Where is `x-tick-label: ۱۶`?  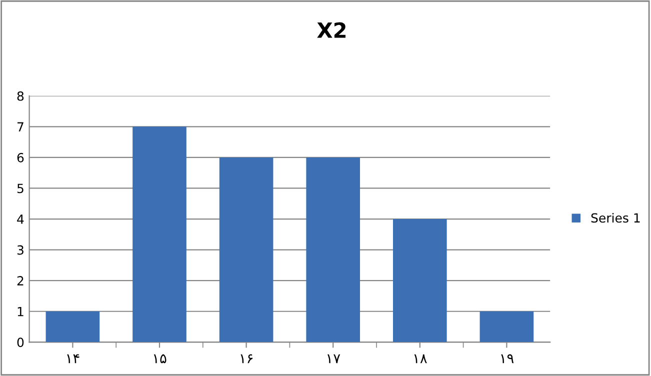
x-tick-label: ۱۶ is located at coordinates (246, 359).